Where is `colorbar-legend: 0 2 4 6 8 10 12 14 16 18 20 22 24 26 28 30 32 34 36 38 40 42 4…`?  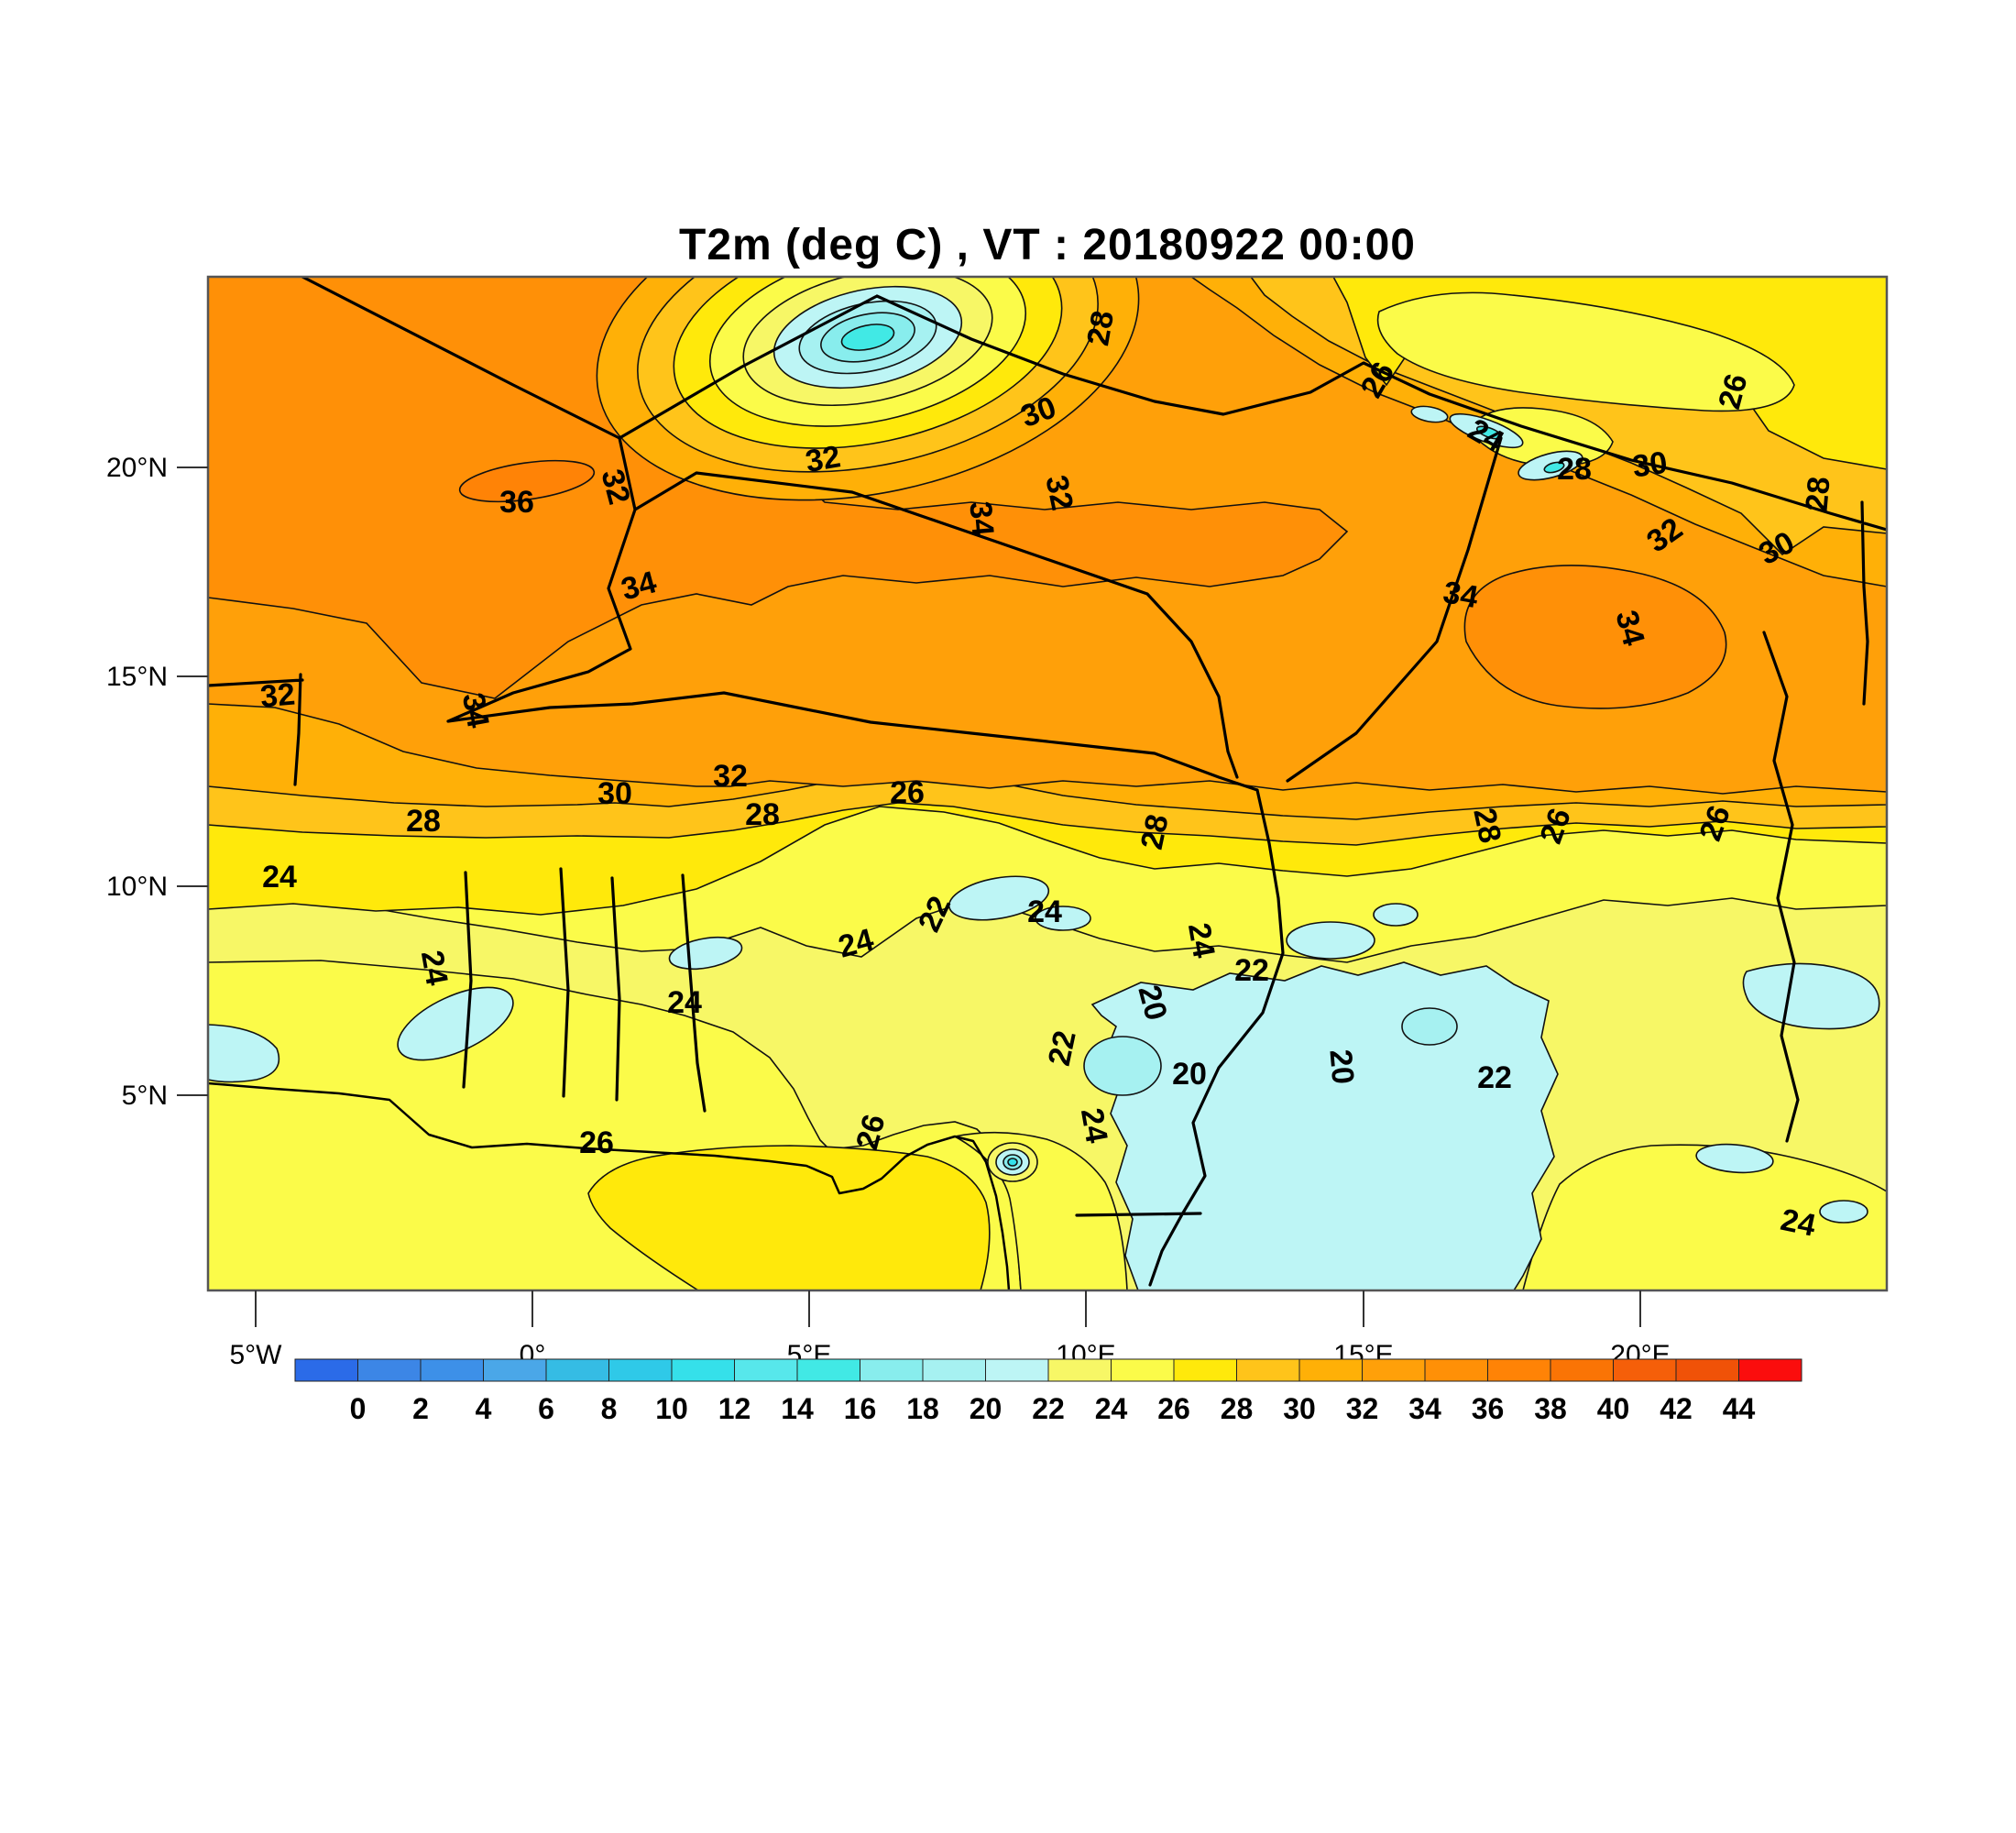 colorbar-legend: 0 2 4 6 8 10 12 14 16 18 20 22 24 26 28 30 32 34 36 38 40 42 4… is located at coordinates (1048, 1391).